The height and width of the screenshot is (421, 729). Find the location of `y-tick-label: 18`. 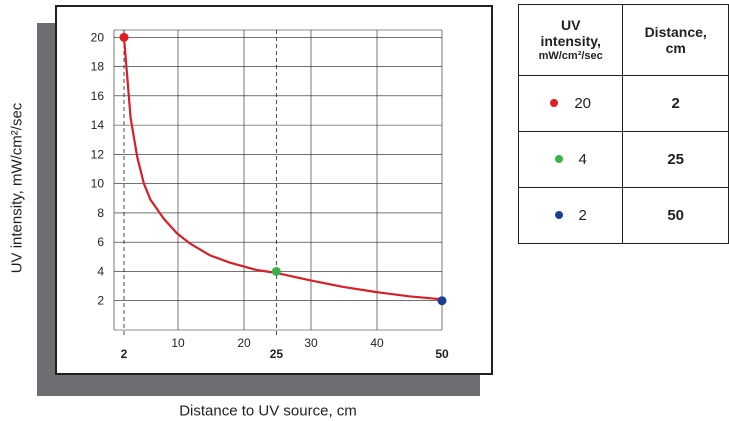

y-tick-label: 18 is located at coordinates (98, 67).